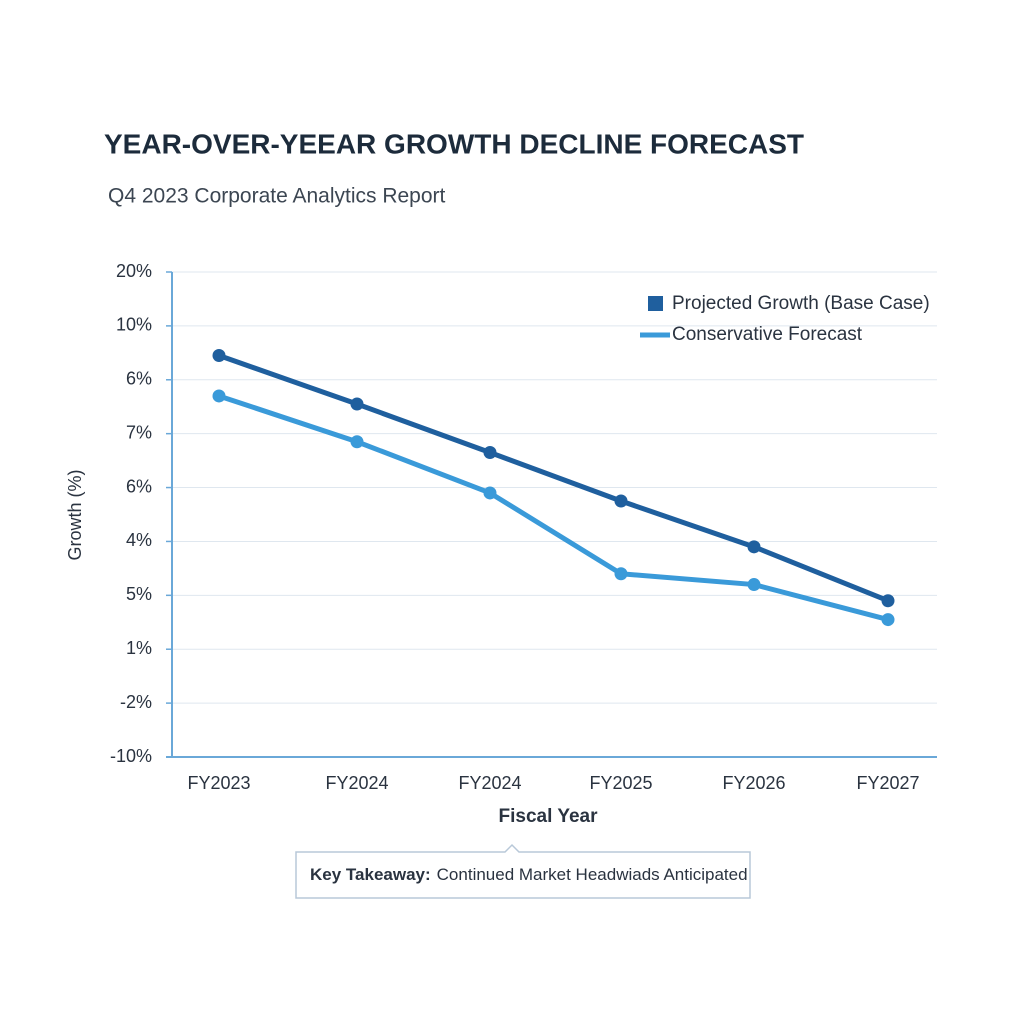 The height and width of the screenshot is (1029, 1024). Describe the element at coordinates (655, 303) in the screenshot. I see `legend-marker` at that location.